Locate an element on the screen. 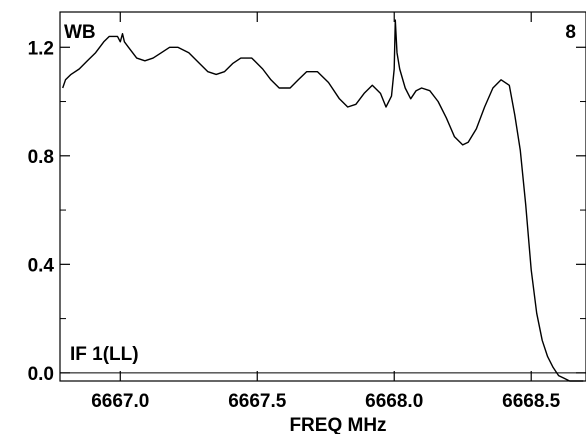  y-tick-label: 1.2 is located at coordinates (41, 48).